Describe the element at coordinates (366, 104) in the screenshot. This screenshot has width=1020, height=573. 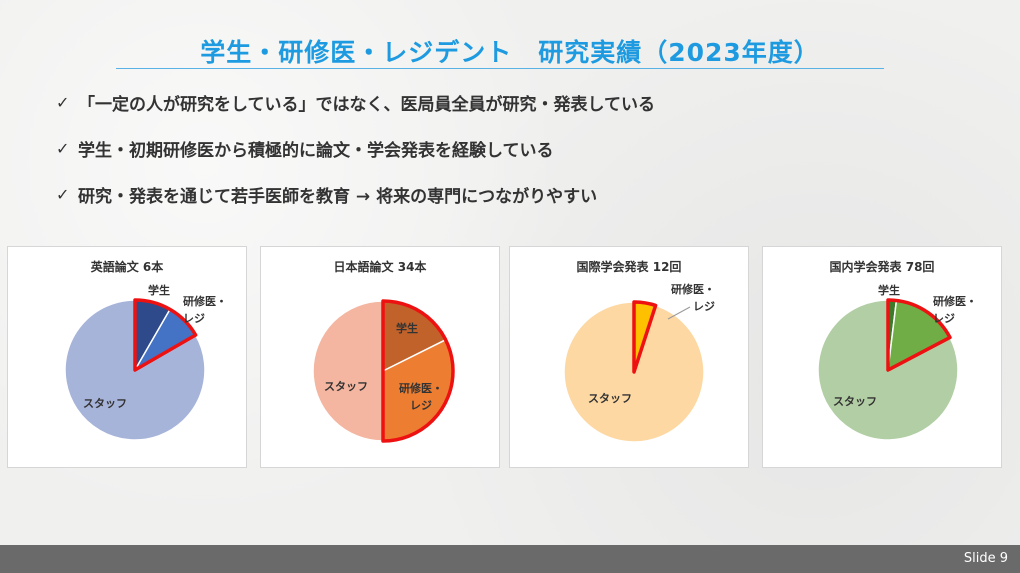
I see `bullet-text: 「一定の人が研究をしている」ではなく、医局員全員が研究・発表している` at that location.